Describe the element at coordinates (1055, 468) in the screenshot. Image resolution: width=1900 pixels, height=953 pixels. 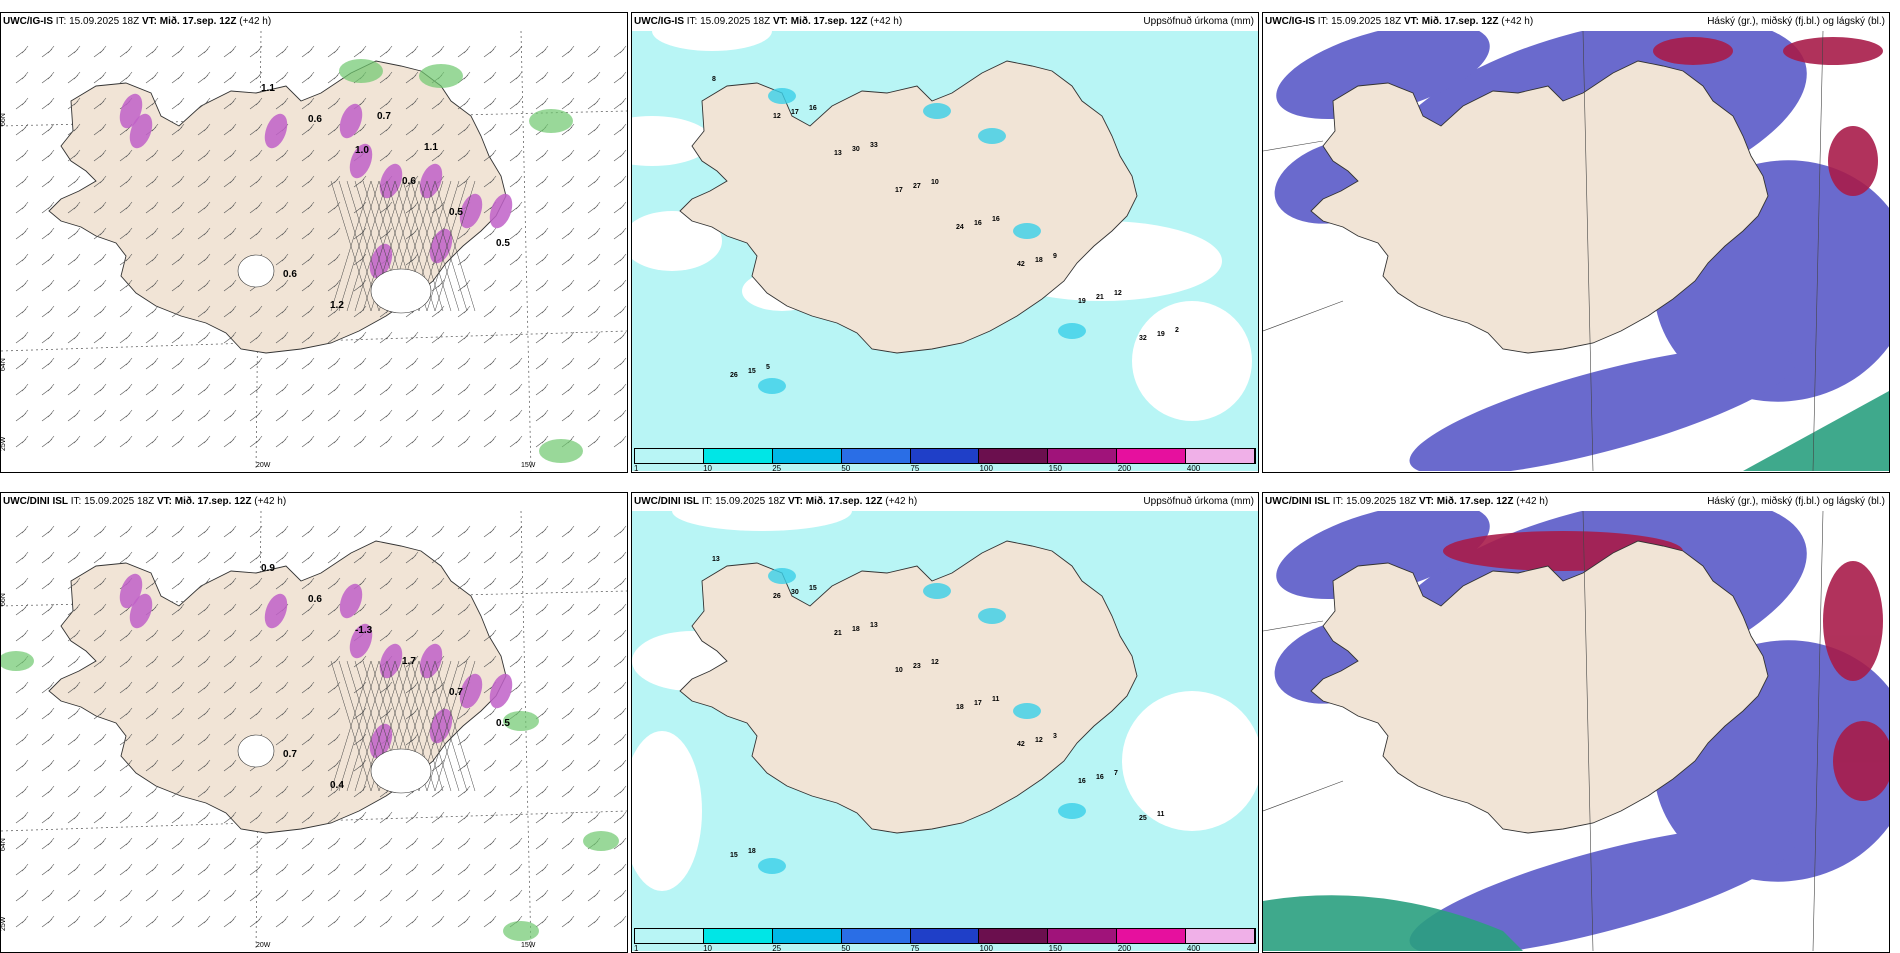
I see `colorbar-label: 150` at that location.